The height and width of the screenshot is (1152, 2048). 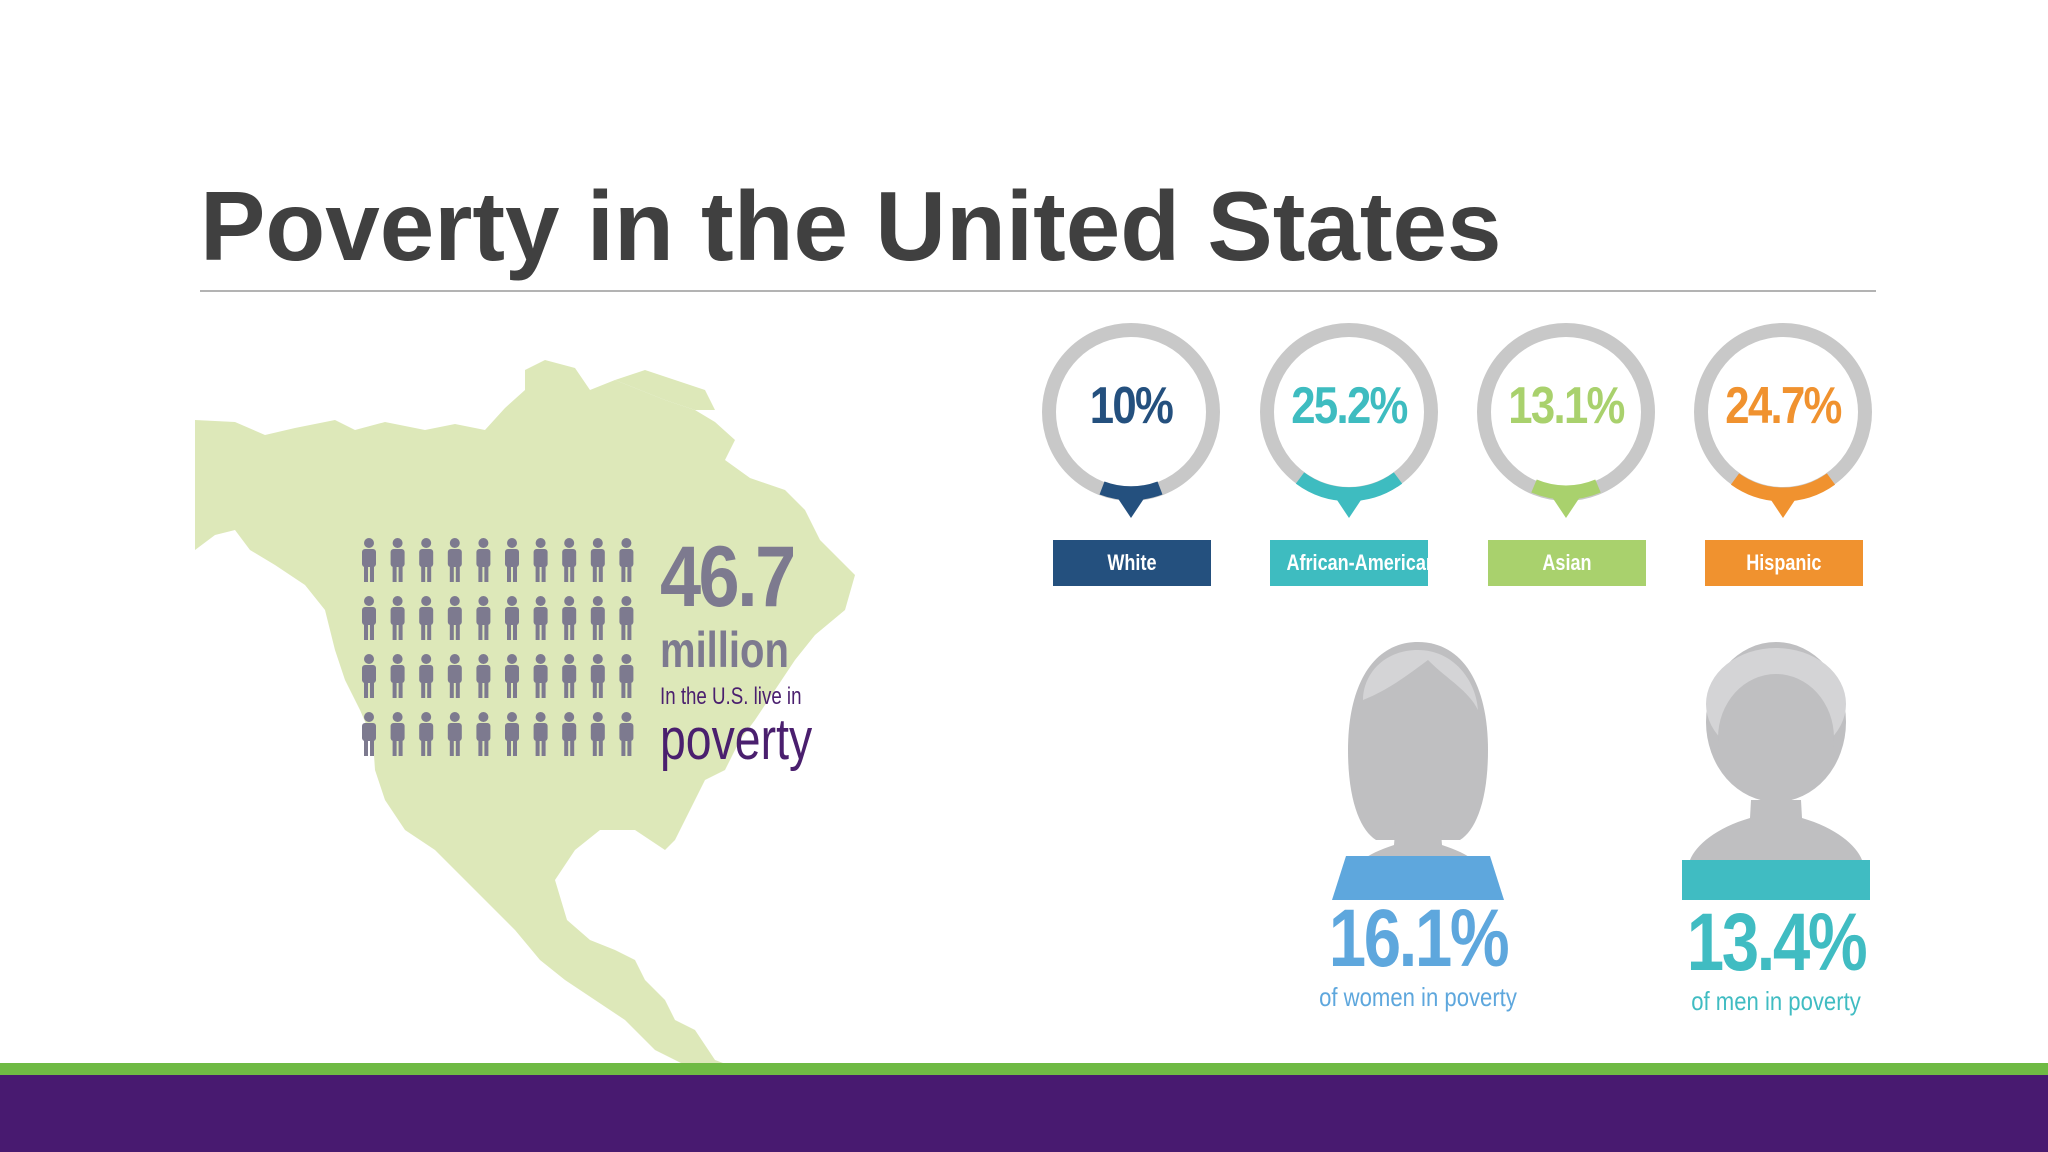 What do you see at coordinates (1418, 997) in the screenshot?
I see `women-caption: of women in poverty` at bounding box center [1418, 997].